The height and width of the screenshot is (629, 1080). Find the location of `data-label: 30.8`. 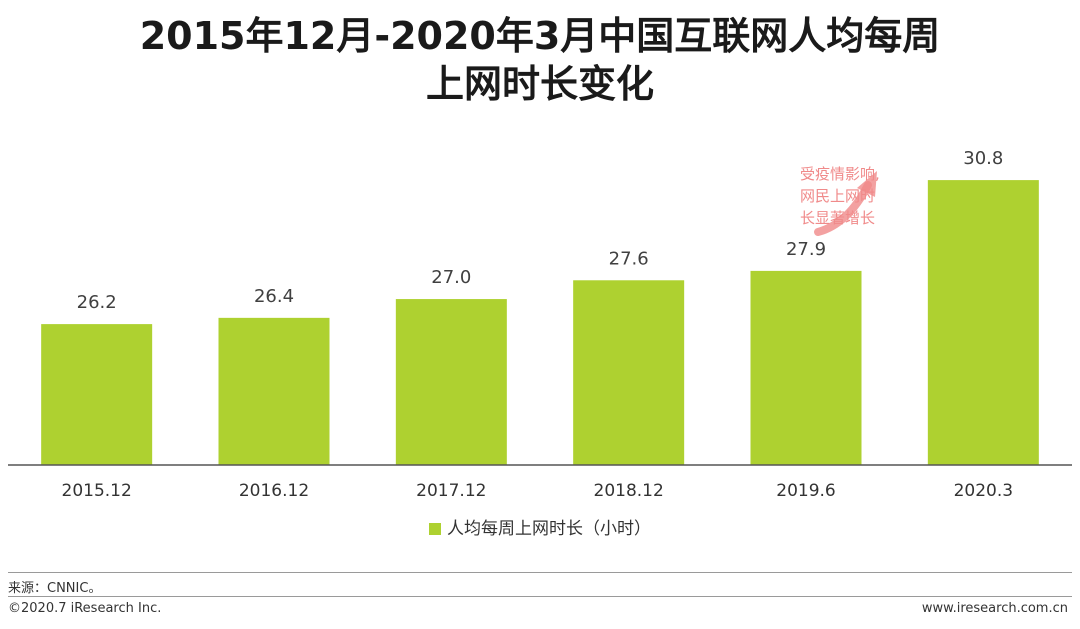

data-label: 30.8 is located at coordinates (983, 158).